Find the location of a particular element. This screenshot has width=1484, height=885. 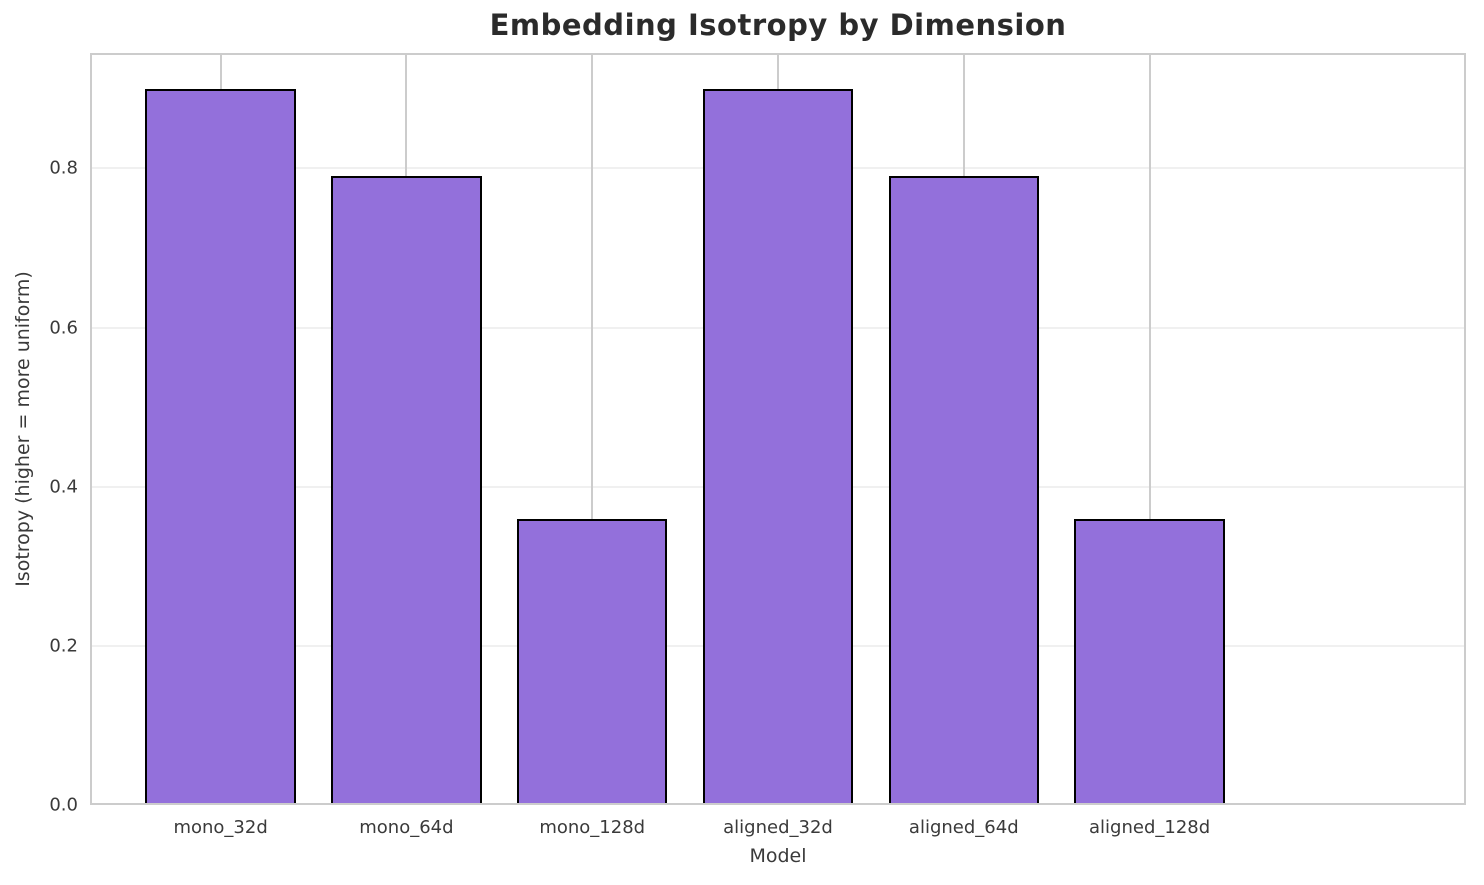

x-tick-label-aligned_128d: aligned_128d is located at coordinates (1150, 827).